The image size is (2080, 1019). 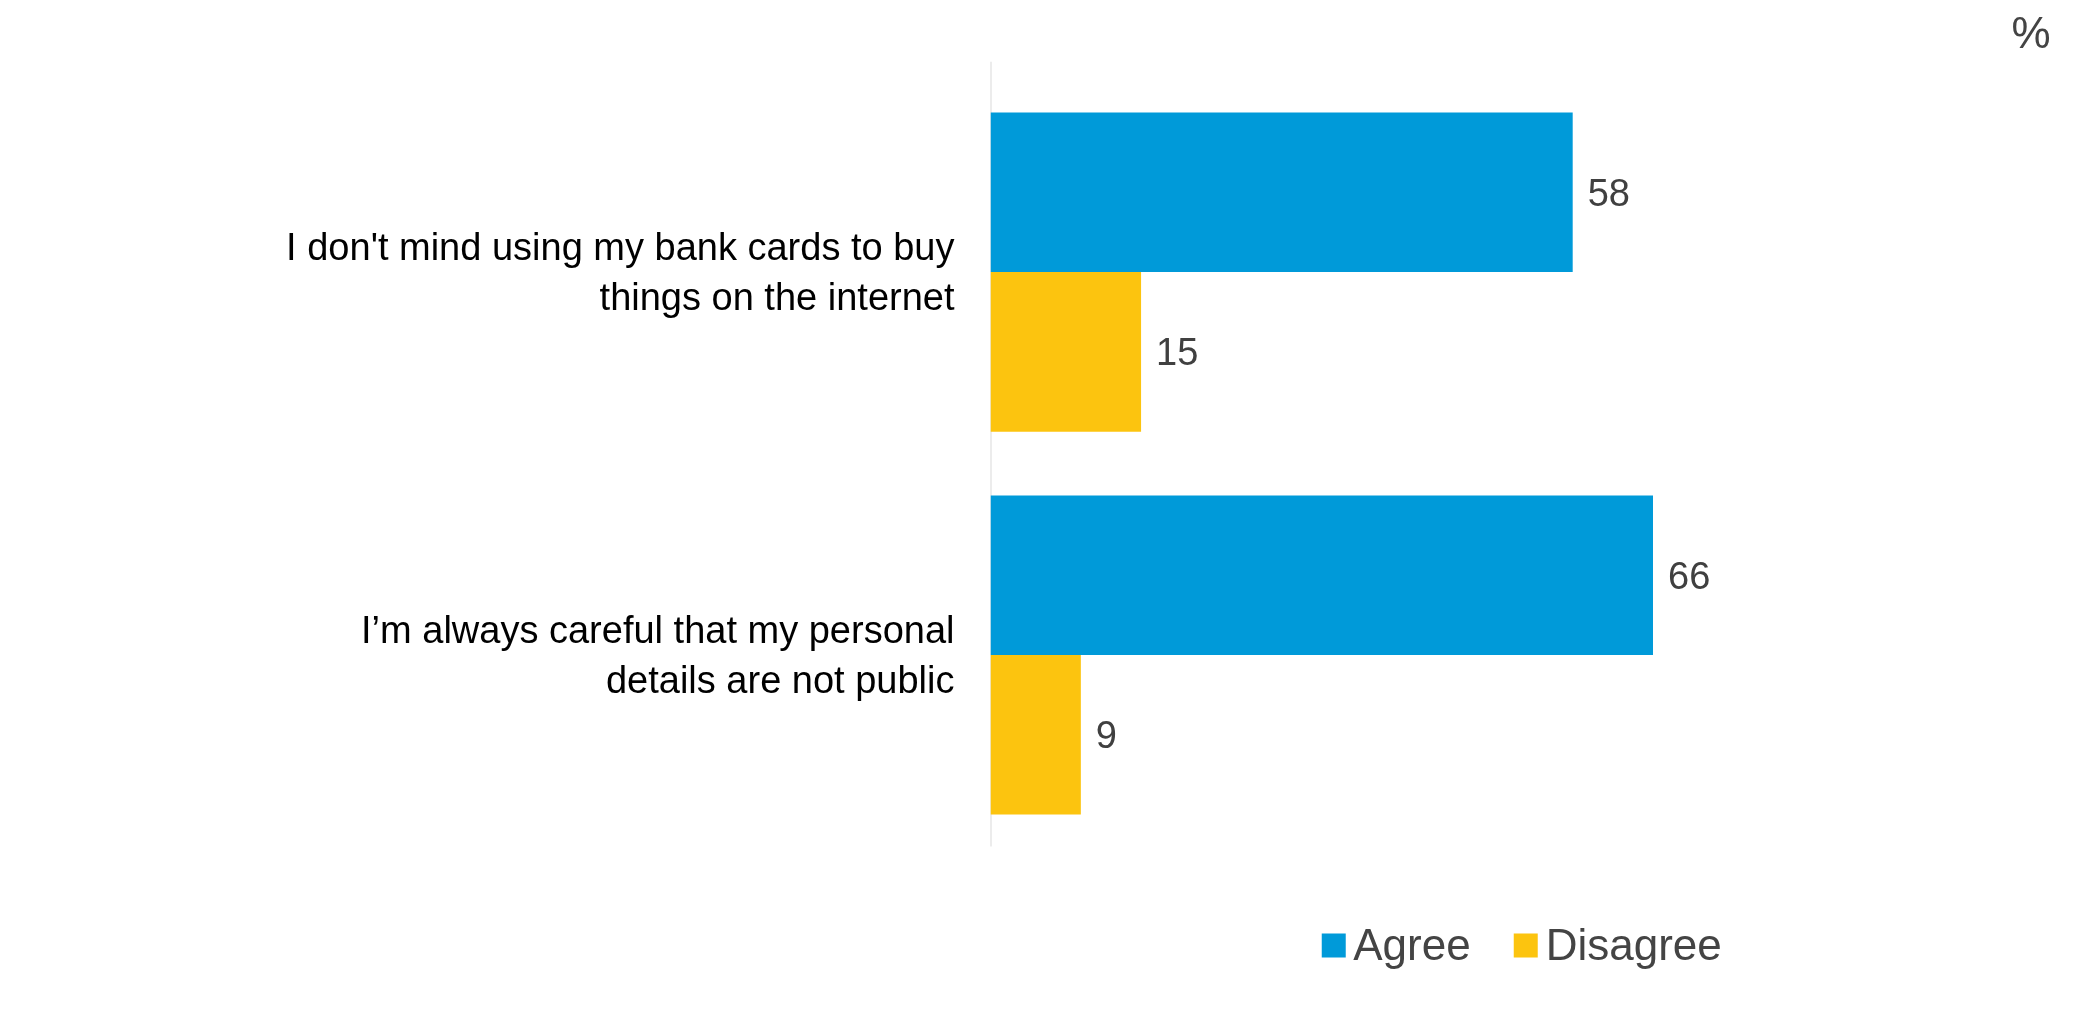 What do you see at coordinates (1608, 192) in the screenshot?
I see `data-label: 58` at bounding box center [1608, 192].